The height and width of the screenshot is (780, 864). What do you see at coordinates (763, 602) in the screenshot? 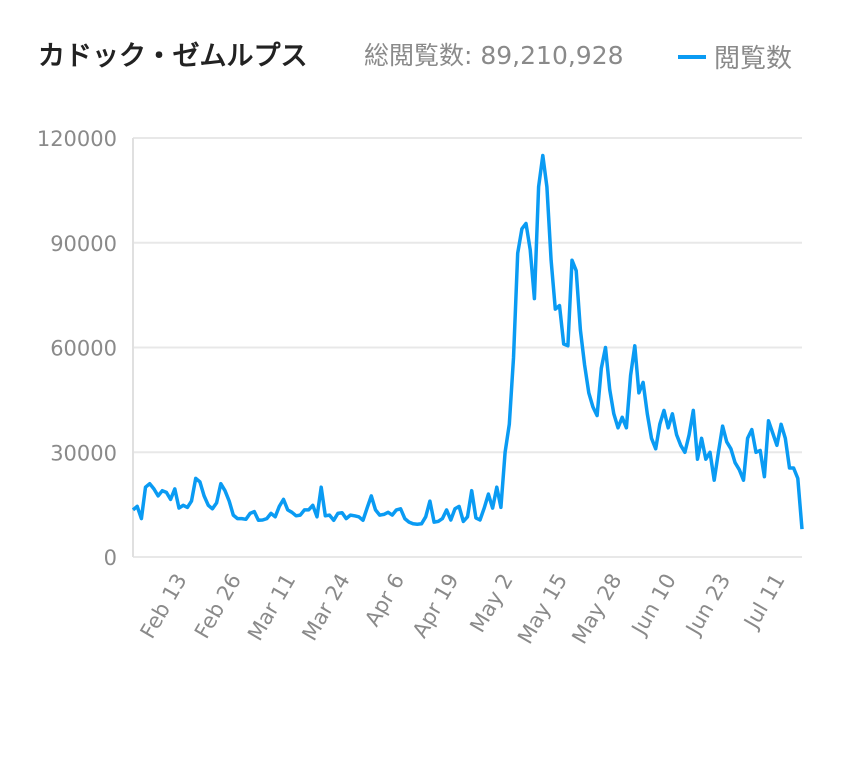
I see `x-tick-label: Jul 11` at bounding box center [763, 602].